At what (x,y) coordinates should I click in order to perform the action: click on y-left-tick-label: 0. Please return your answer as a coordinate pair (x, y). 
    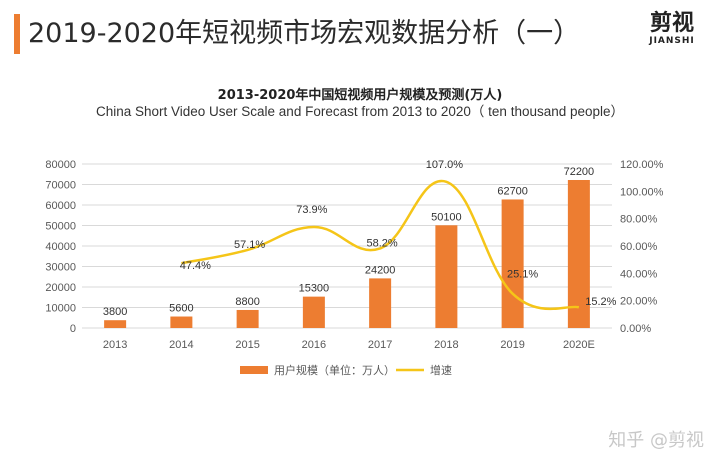
    Looking at the image, I should click on (73, 329).